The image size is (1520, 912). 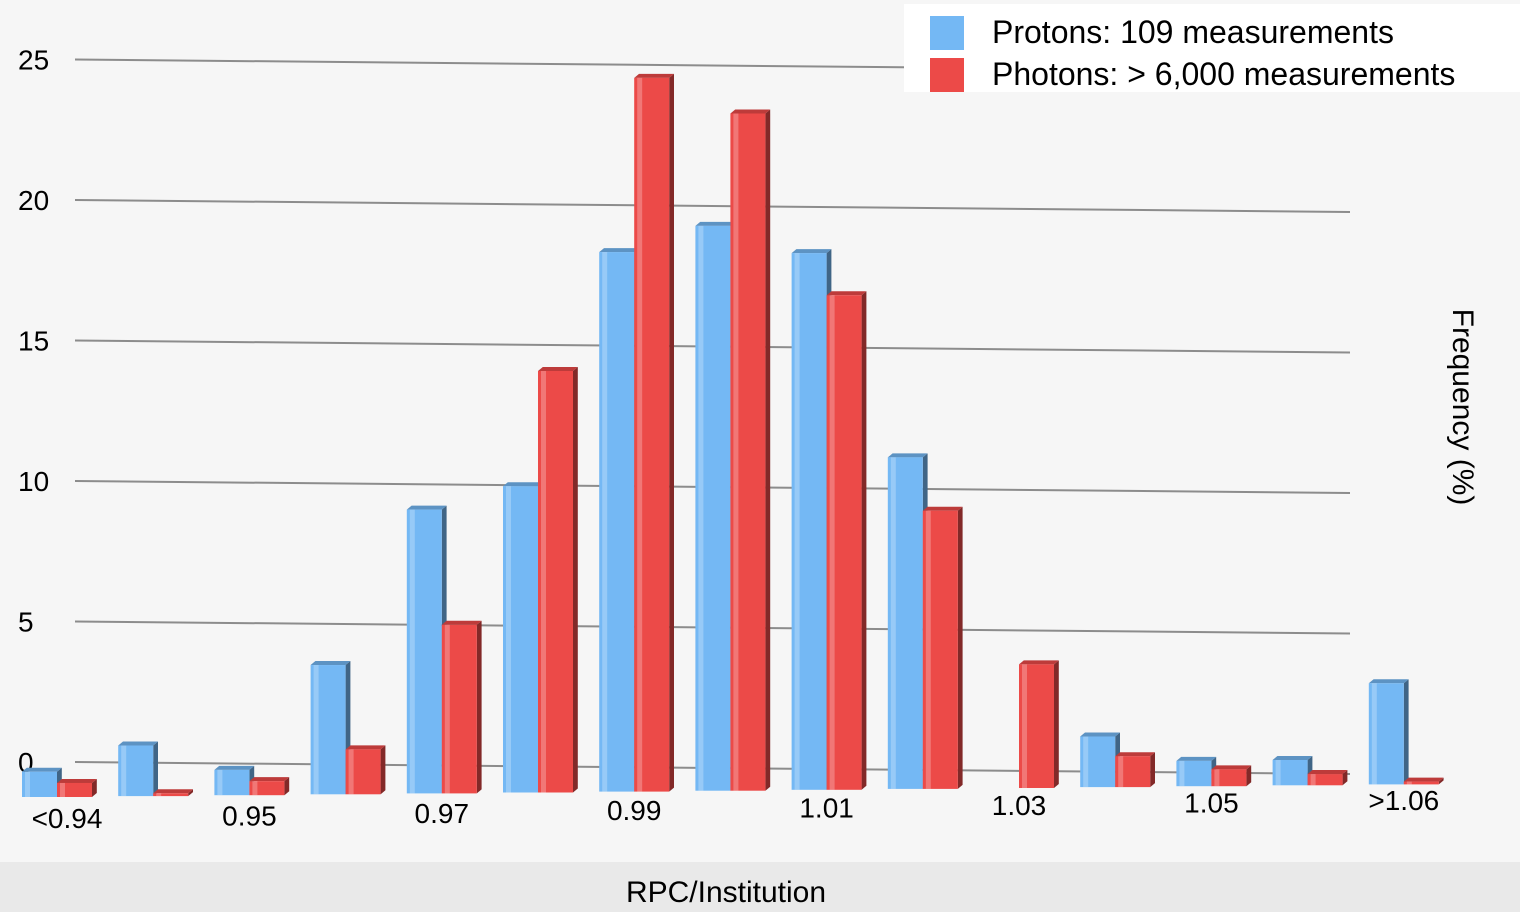 What do you see at coordinates (726, 892) in the screenshot?
I see `x-axis-title: RPC/Institution` at bounding box center [726, 892].